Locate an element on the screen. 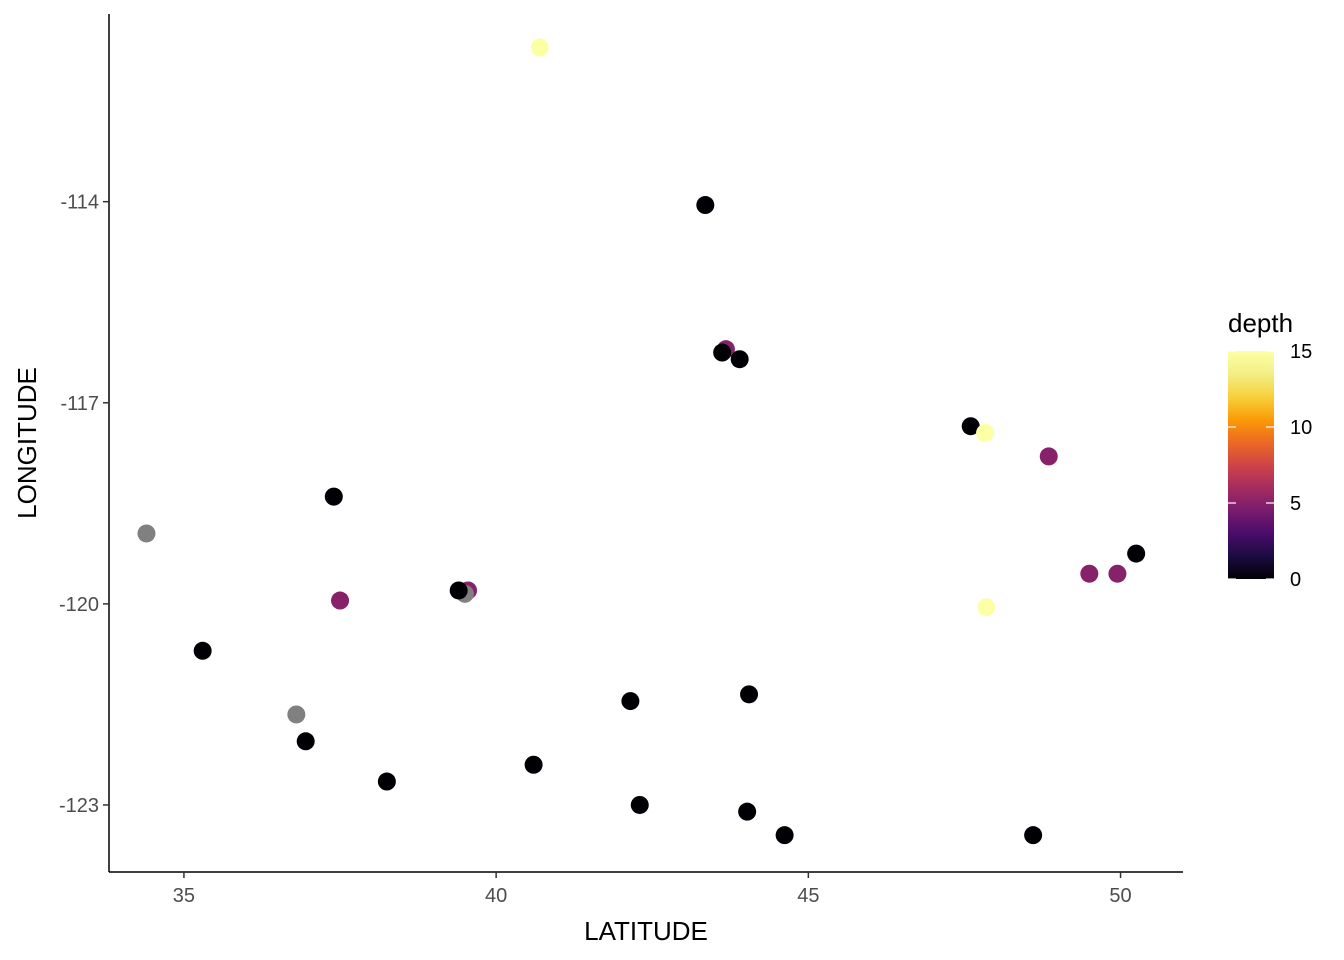 Image resolution: width=1344 pixels, height=960 pixels. legend-tick-label: 10 is located at coordinates (1301, 428).